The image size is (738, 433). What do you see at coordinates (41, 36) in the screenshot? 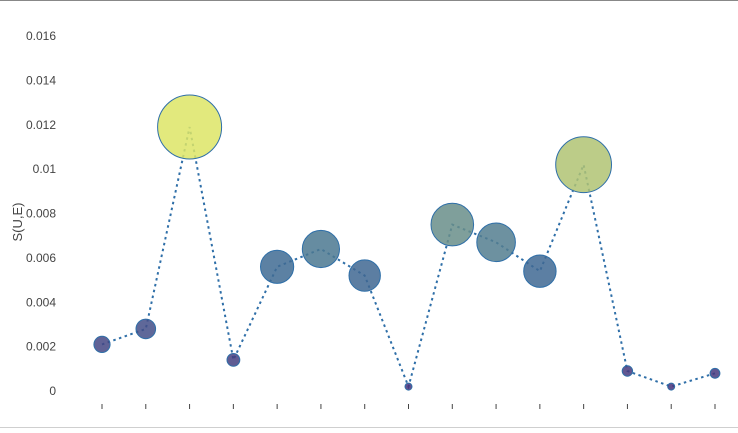
I see `y-tick-label: 0.016` at bounding box center [41, 36].